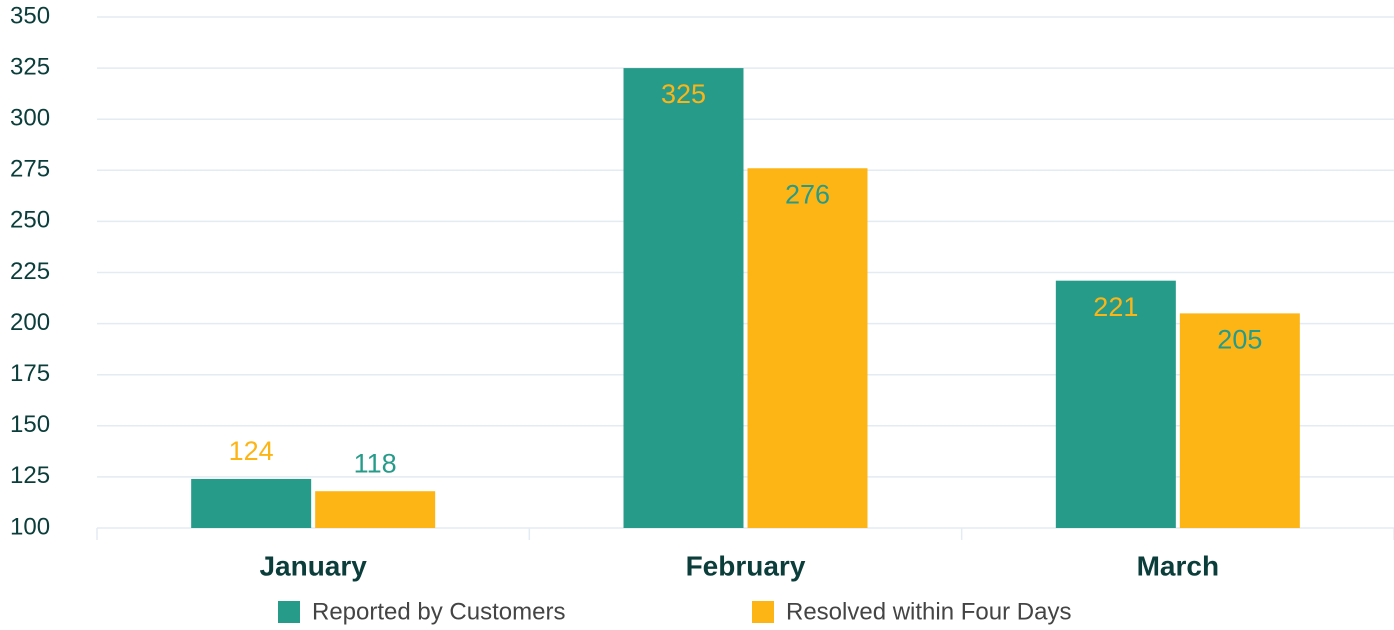  What do you see at coordinates (746, 565) in the screenshot?
I see `x-tick-label: February` at bounding box center [746, 565].